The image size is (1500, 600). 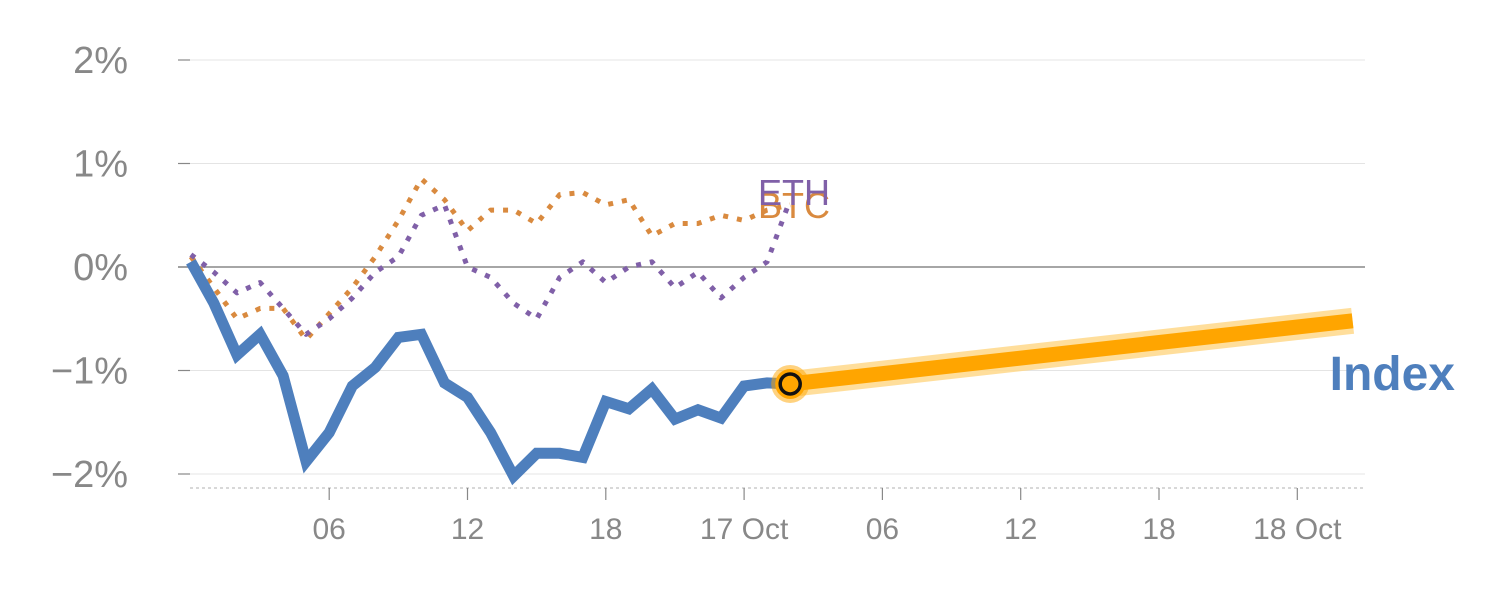 What do you see at coordinates (1393, 374) in the screenshot?
I see `index-label: Index` at bounding box center [1393, 374].